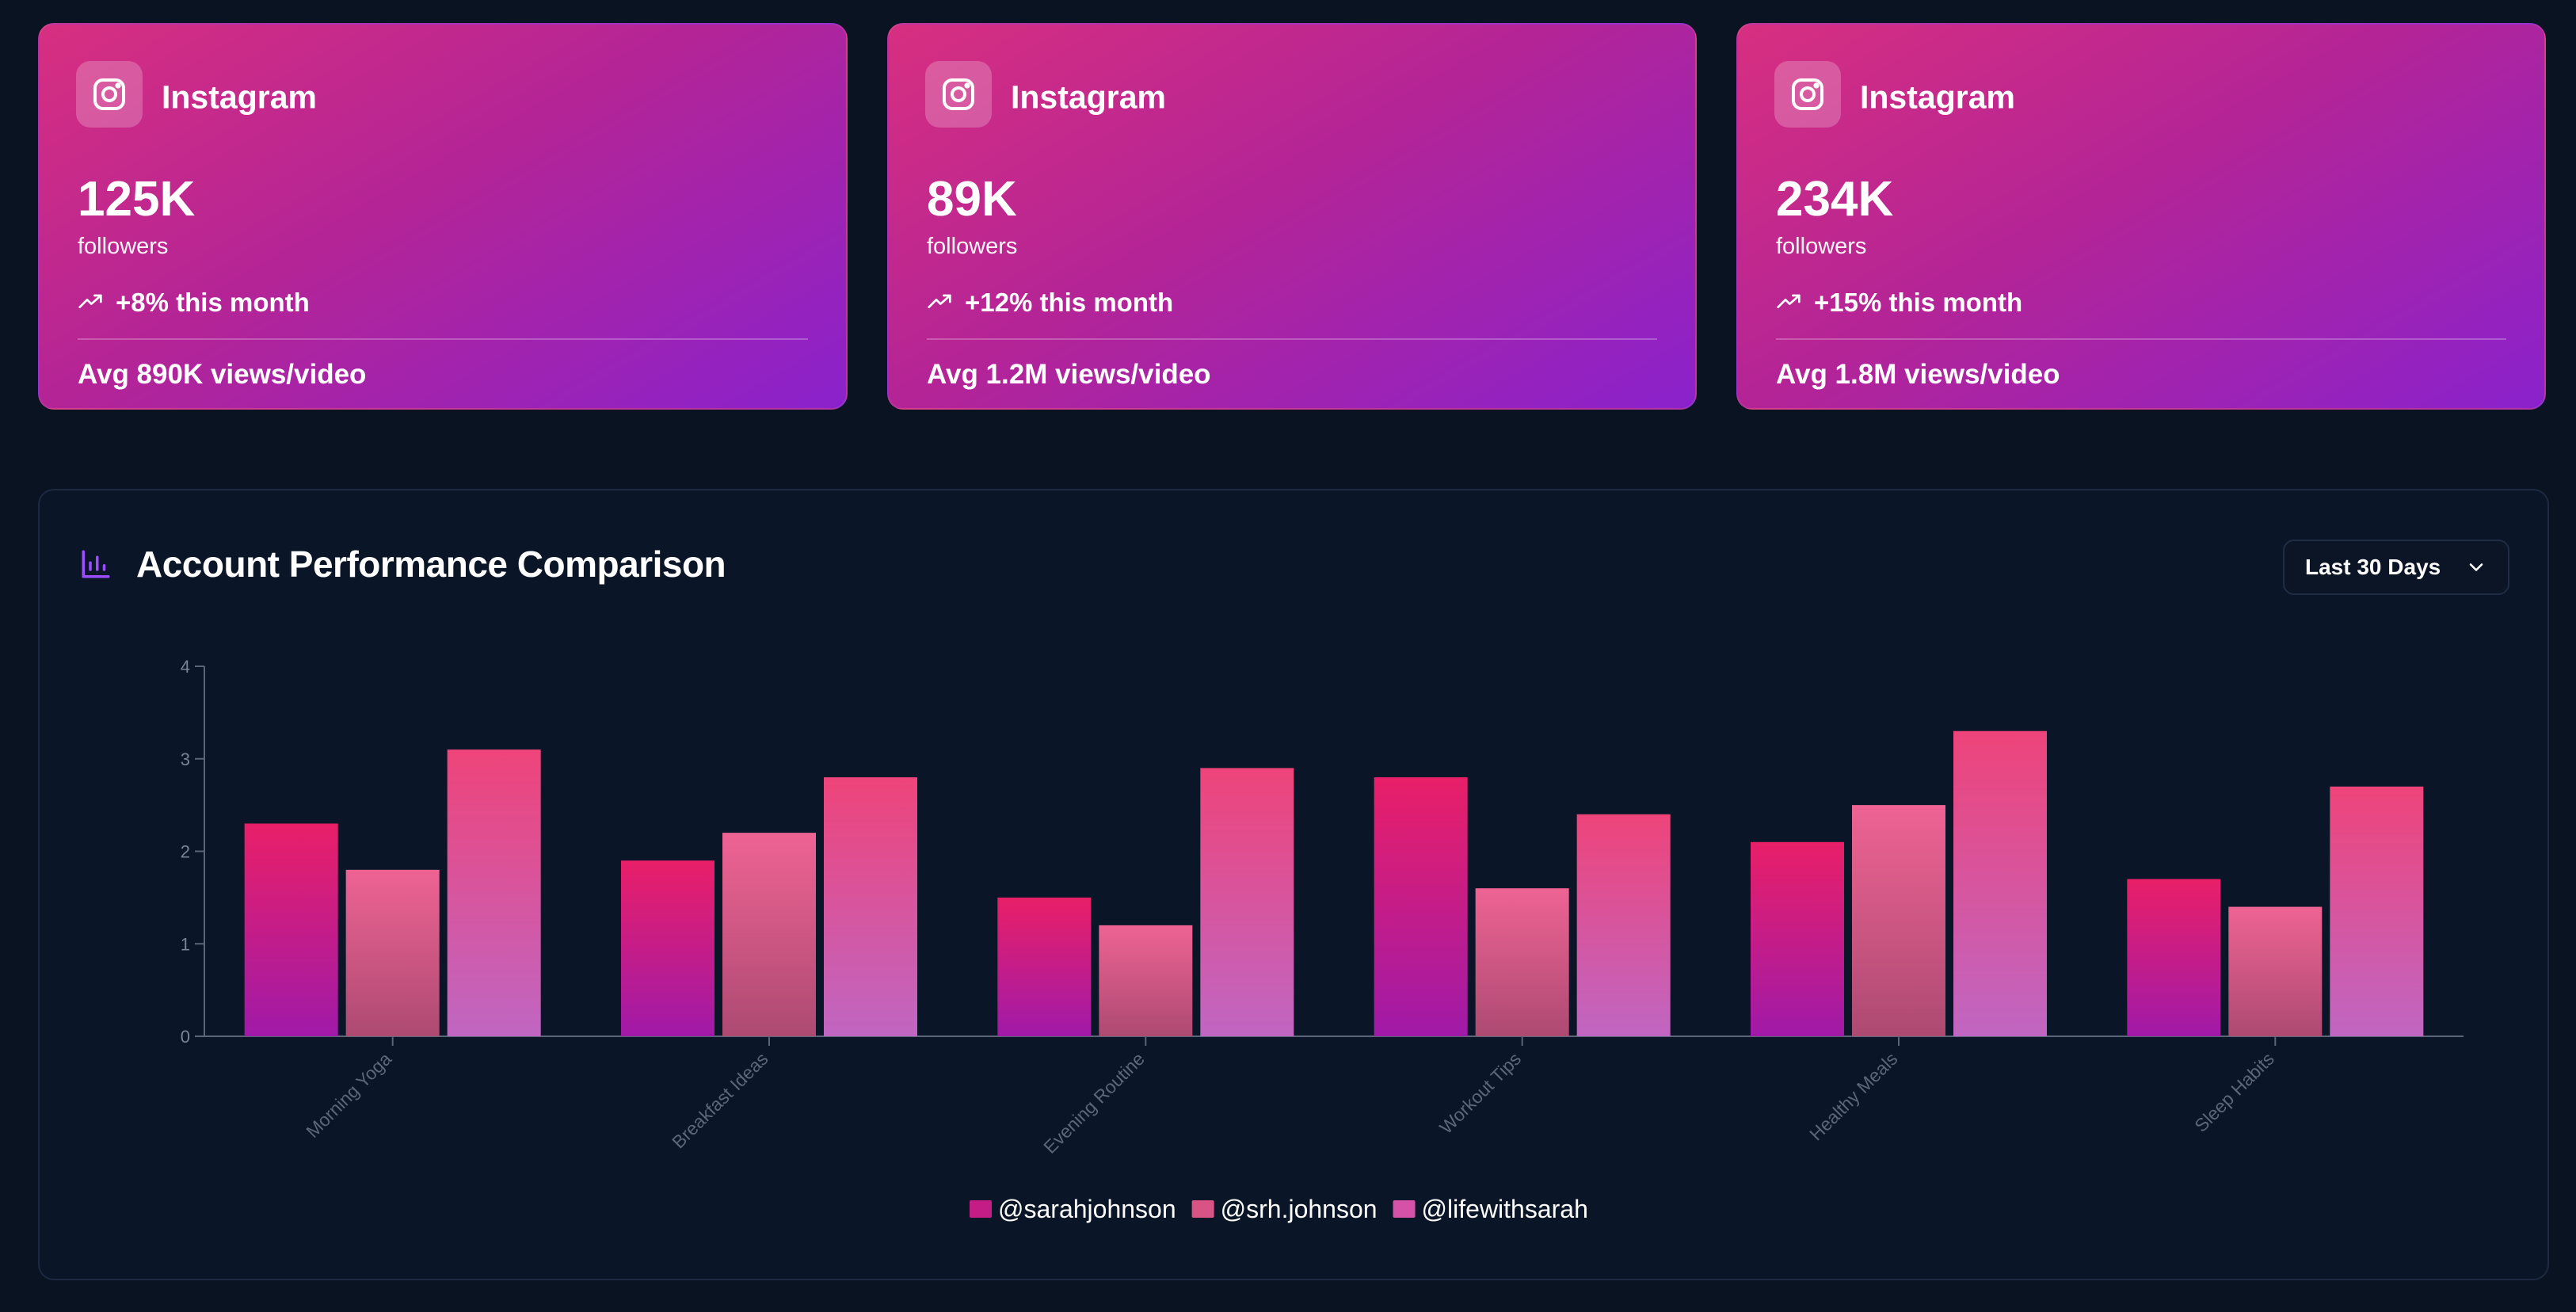 The height and width of the screenshot is (1312, 2576). I want to click on chart-legend: @sarahjohnson @srh.johnson @lifewithsarah, so click(1279, 1209).